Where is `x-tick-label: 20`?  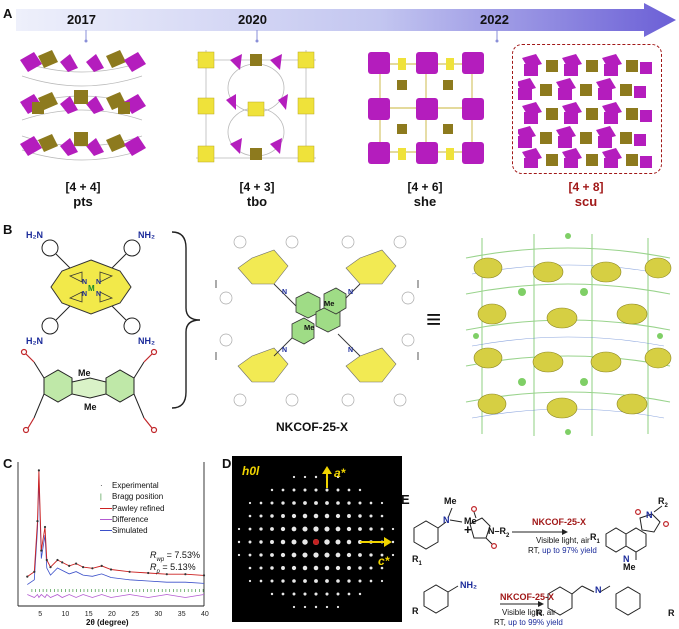
x-tick-label: 20 is located at coordinates (112, 614).